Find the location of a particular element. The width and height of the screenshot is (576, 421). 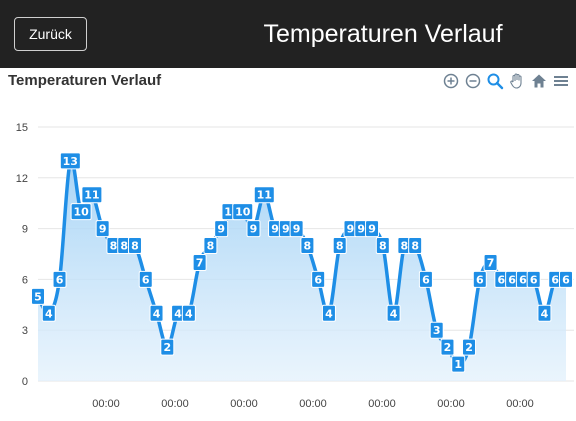

pan-hand-icon is located at coordinates (517, 81).